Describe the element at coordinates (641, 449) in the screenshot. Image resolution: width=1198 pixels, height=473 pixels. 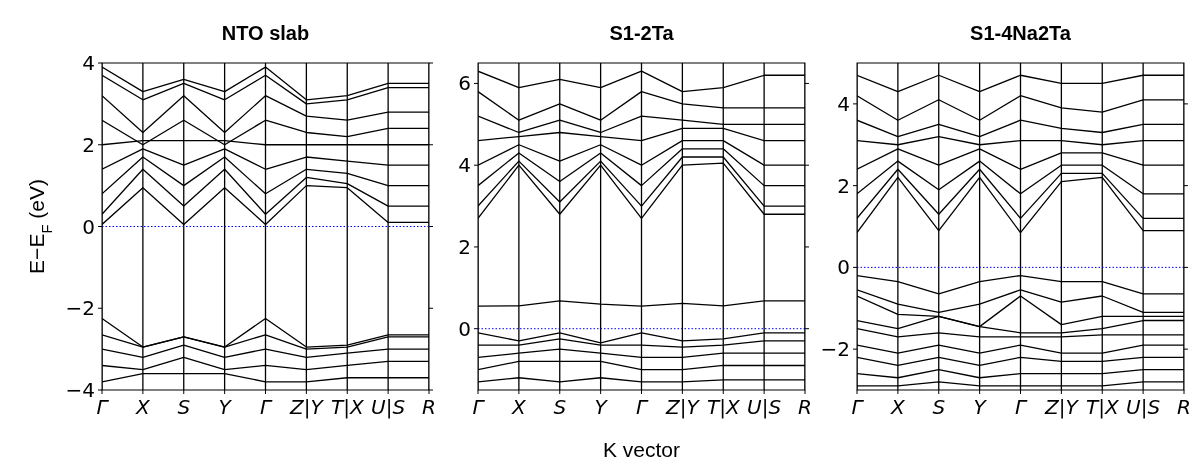
I see `x-axis-title: K vector` at that location.